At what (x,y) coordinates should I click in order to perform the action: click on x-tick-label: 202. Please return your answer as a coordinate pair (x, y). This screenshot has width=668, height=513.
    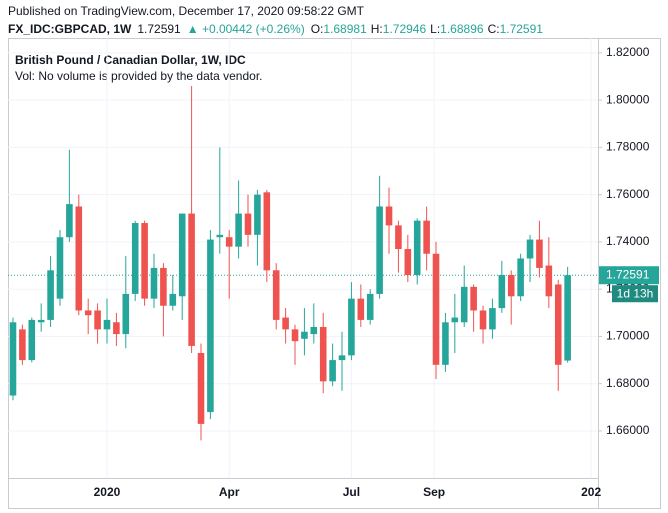
    Looking at the image, I should click on (591, 492).